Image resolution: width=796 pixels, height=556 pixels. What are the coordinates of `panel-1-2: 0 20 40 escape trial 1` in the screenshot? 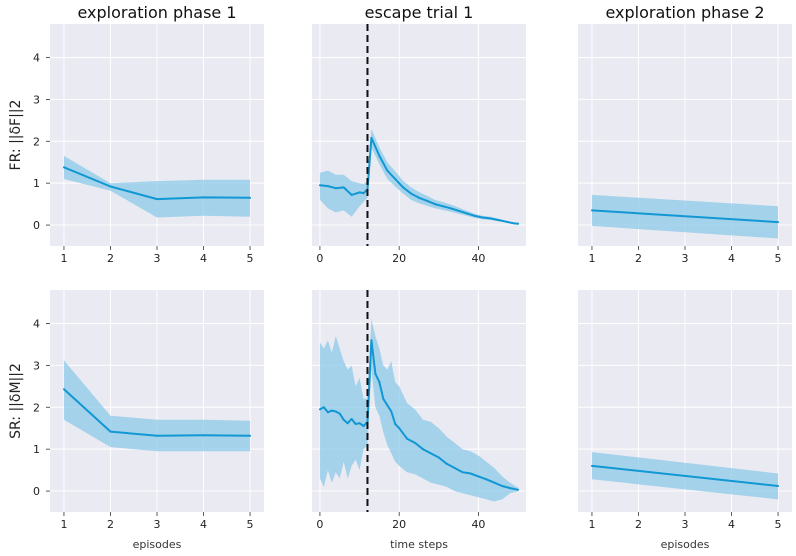 It's located at (419, 134).